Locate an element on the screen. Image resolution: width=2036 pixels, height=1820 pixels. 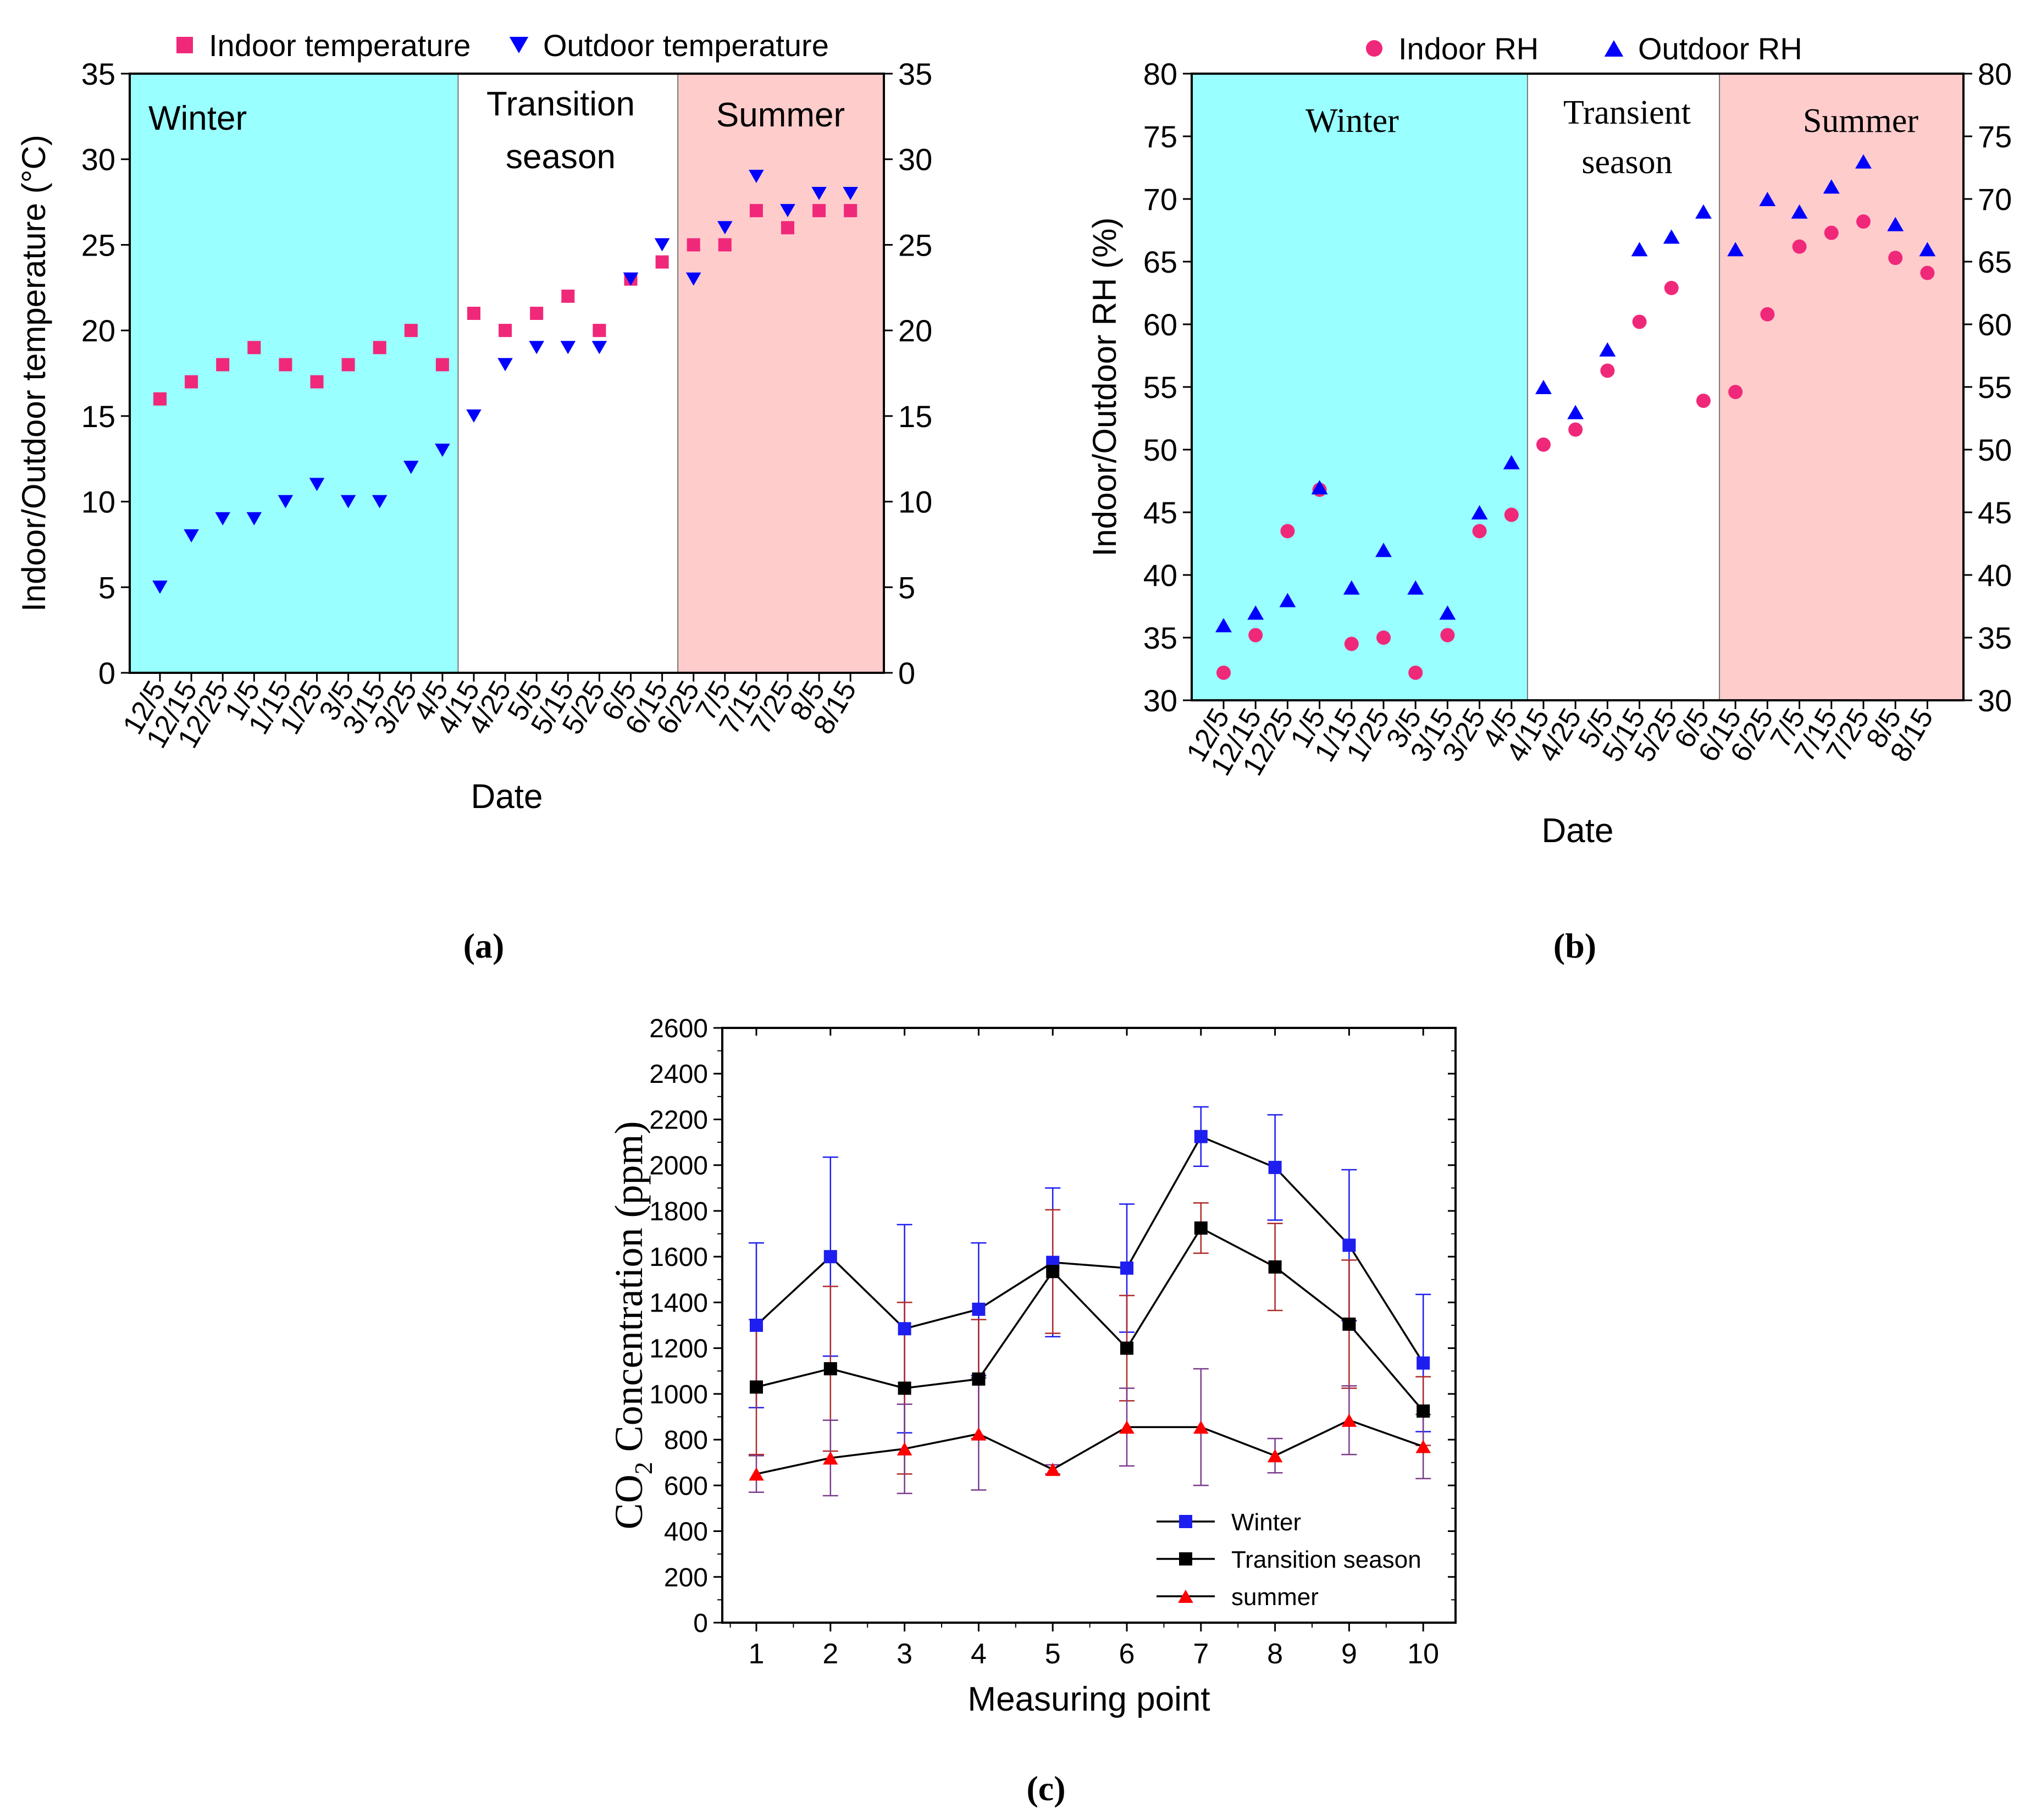
y-axis-title: CO2 Concentration (ppm) is located at coordinates (632, 1325).